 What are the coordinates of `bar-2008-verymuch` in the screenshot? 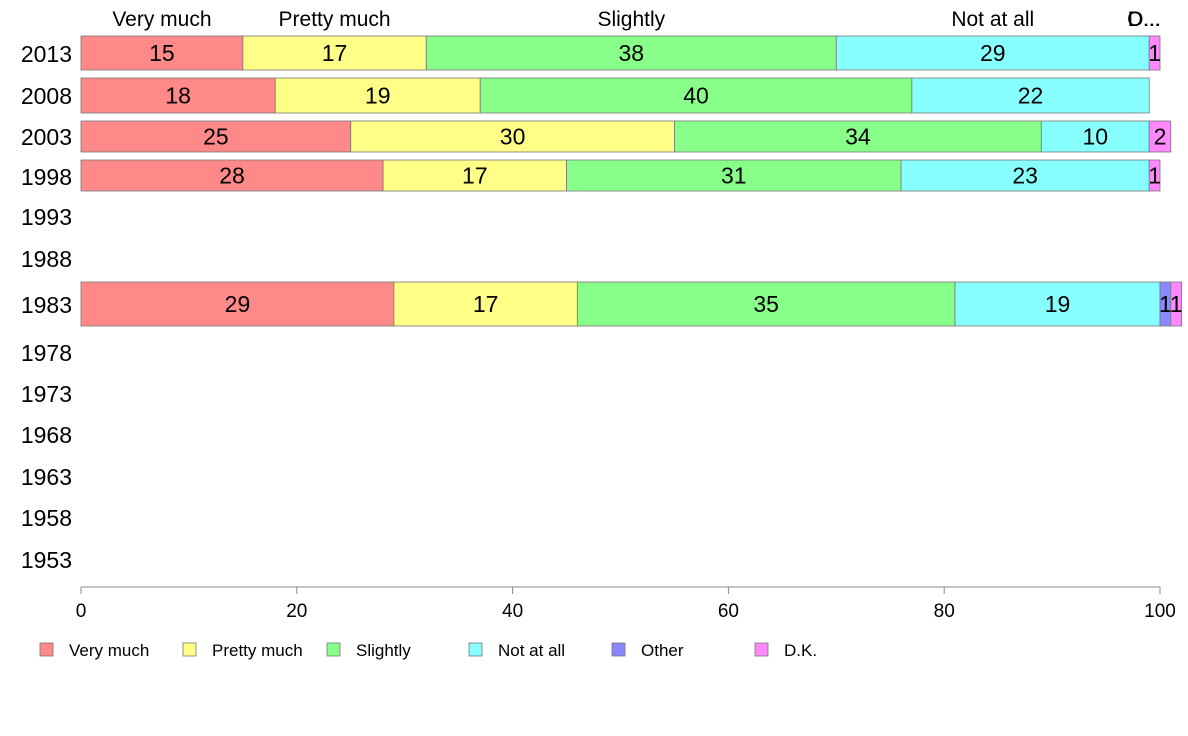 It's located at (178, 95).